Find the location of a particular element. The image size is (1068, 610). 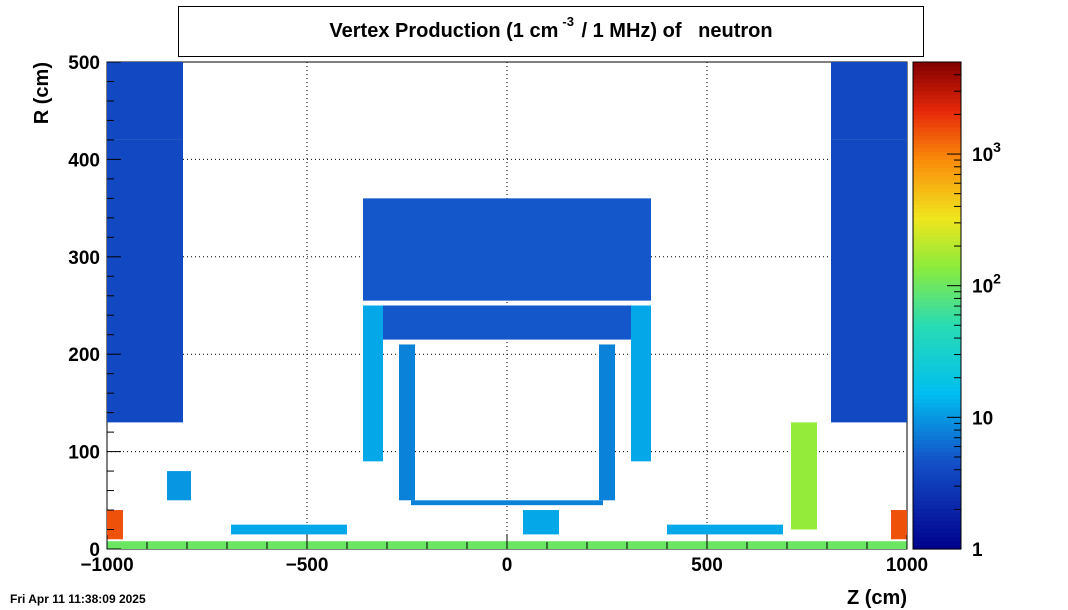

colorbar-tick-label: 10 is located at coordinates (982, 418).